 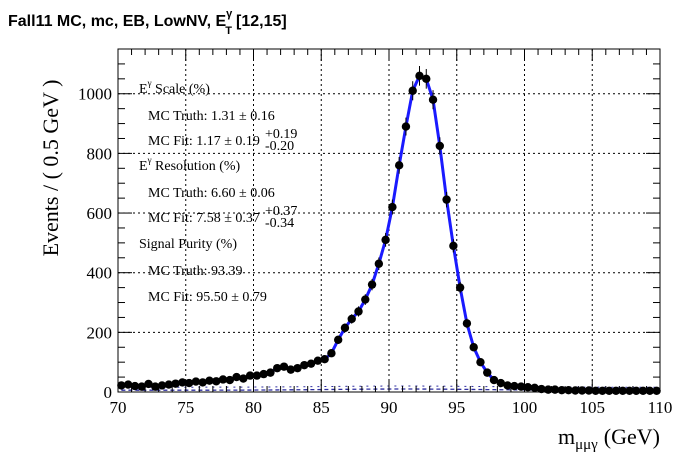 I want to click on x-tick-labels: 70 75 80 85 90 95 100 105 110, so click(x=391, y=407).